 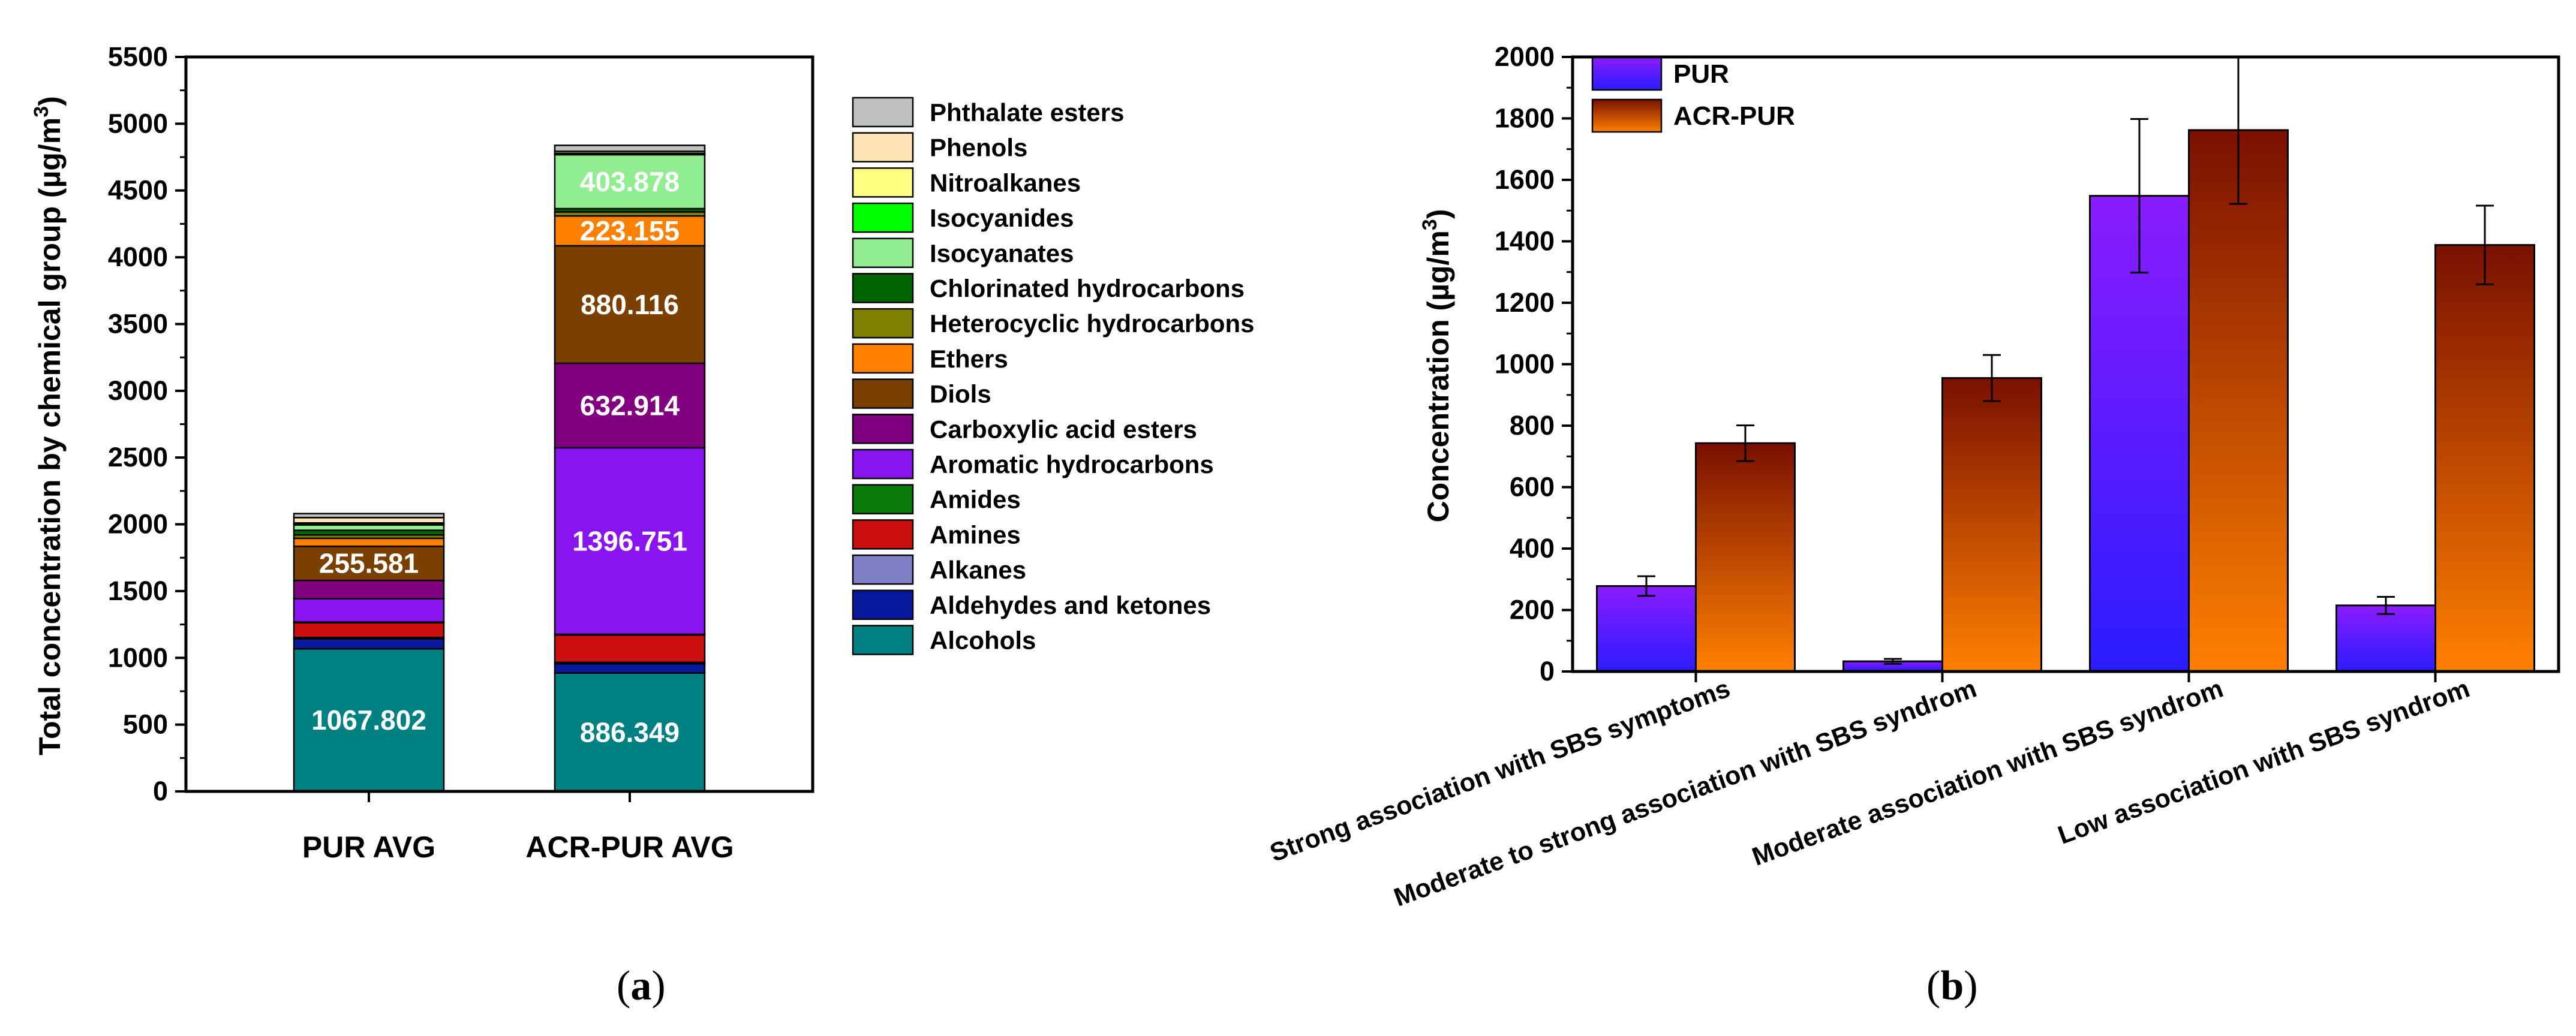 I want to click on legend-label-carboxylic-acid-esters: Carboxylic acid esters, so click(x=1064, y=429).